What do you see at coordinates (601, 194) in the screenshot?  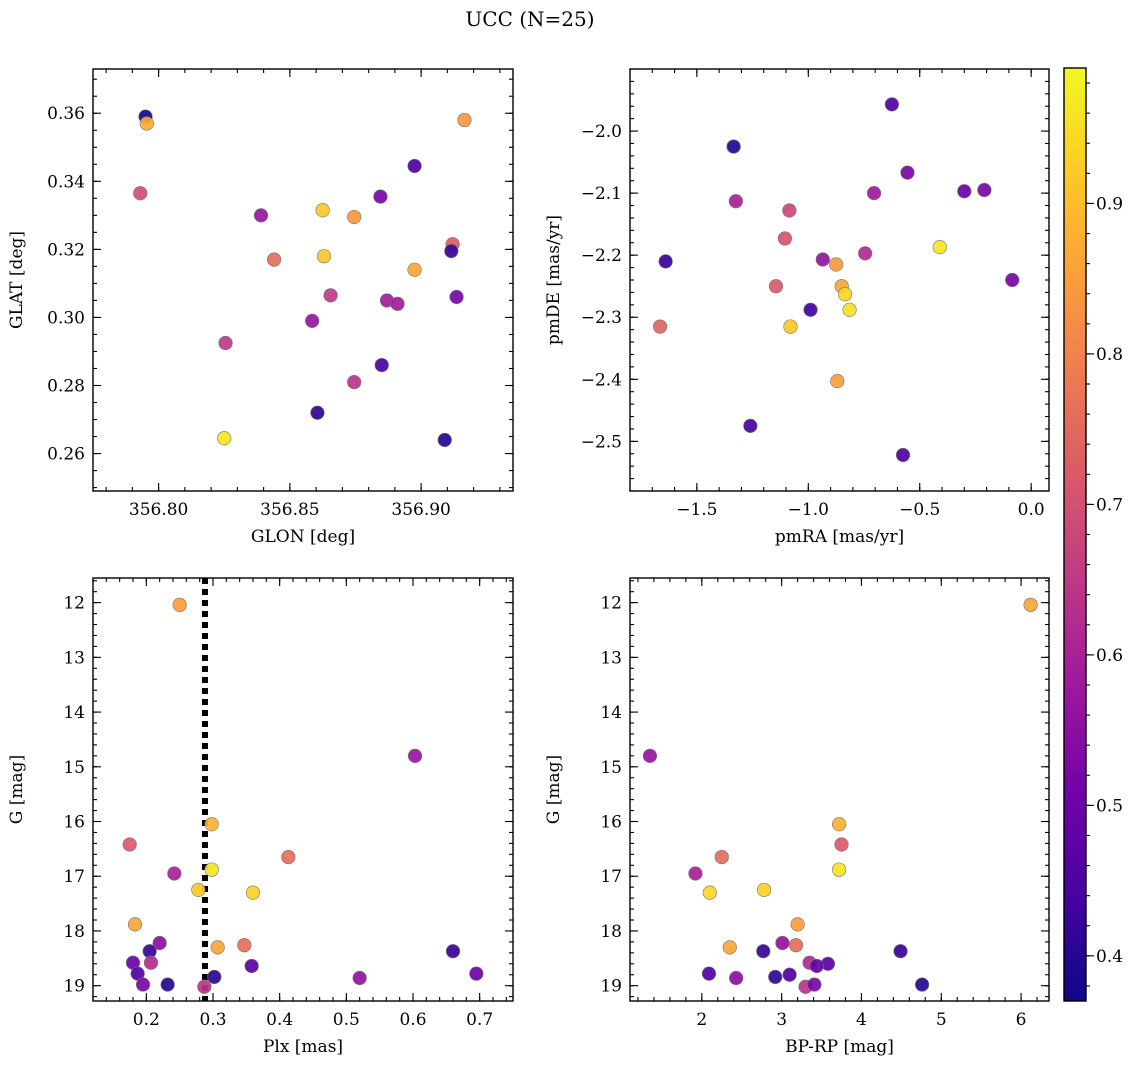 I see `y-tick-label: −2.1` at bounding box center [601, 194].